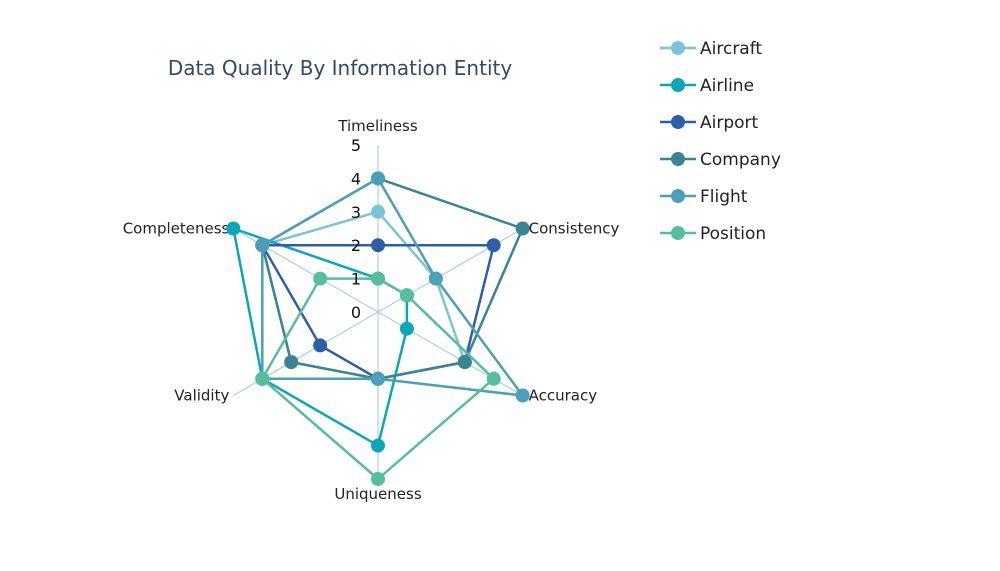 The height and width of the screenshot is (571, 1000). What do you see at coordinates (724, 197) in the screenshot?
I see `legend-label: Flight` at bounding box center [724, 197].